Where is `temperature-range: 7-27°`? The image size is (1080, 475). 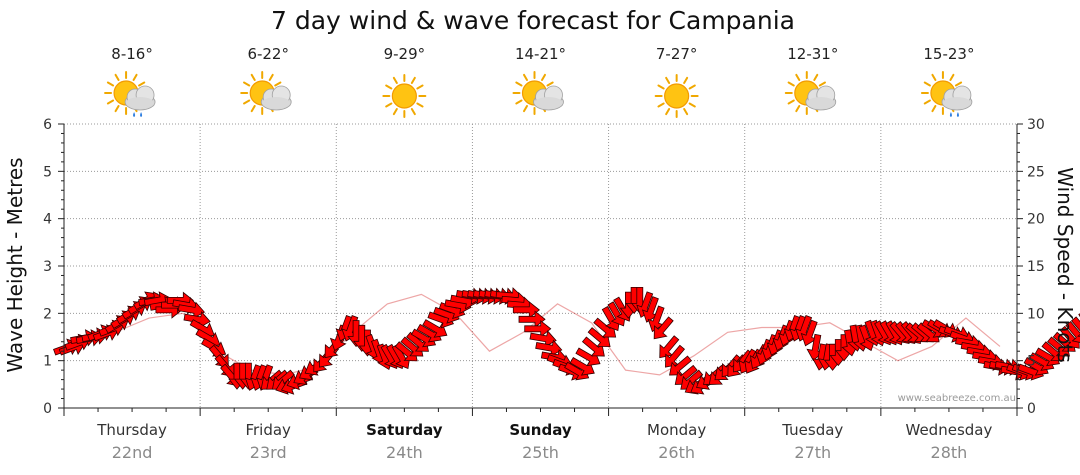
temperature-range: 7-27° is located at coordinates (677, 54).